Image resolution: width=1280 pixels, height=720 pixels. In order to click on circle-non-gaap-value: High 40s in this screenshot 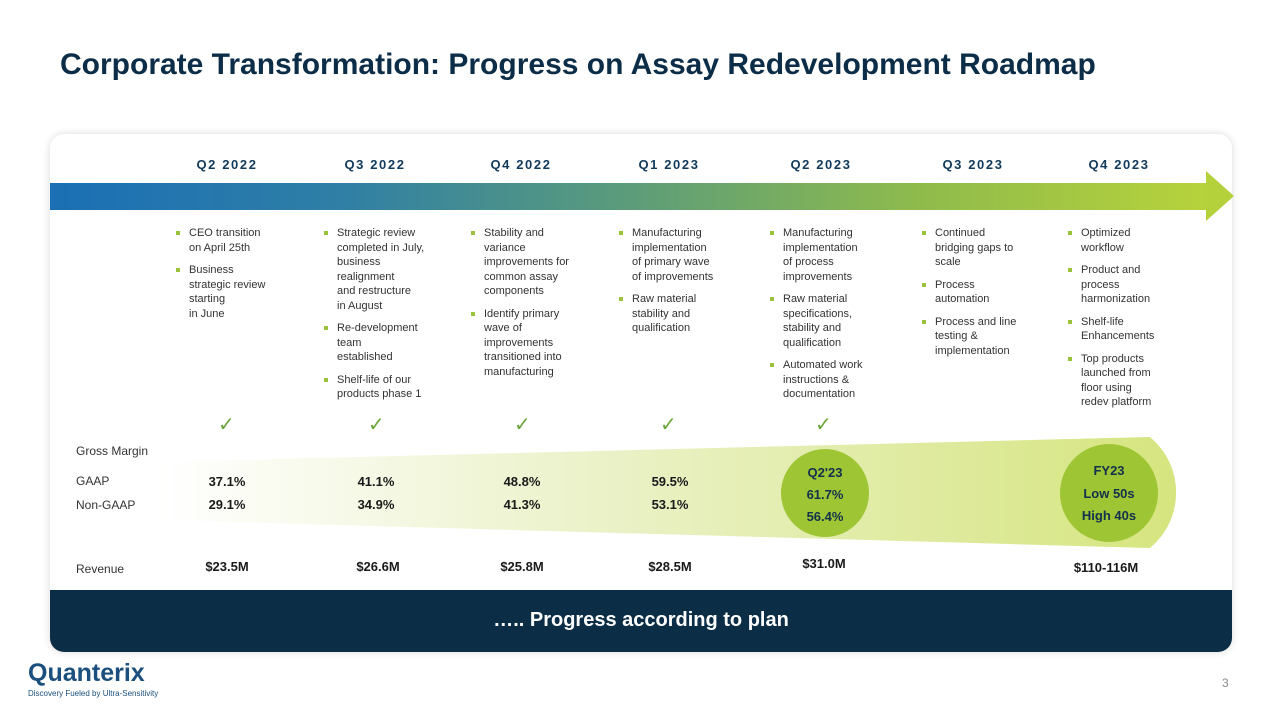, I will do `click(1109, 515)`.